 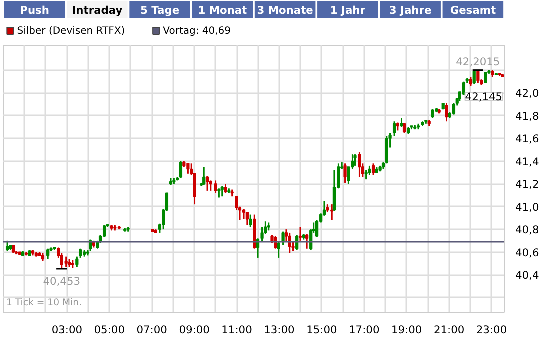 I want to click on y-tick-label: 40,8, so click(x=528, y=230).